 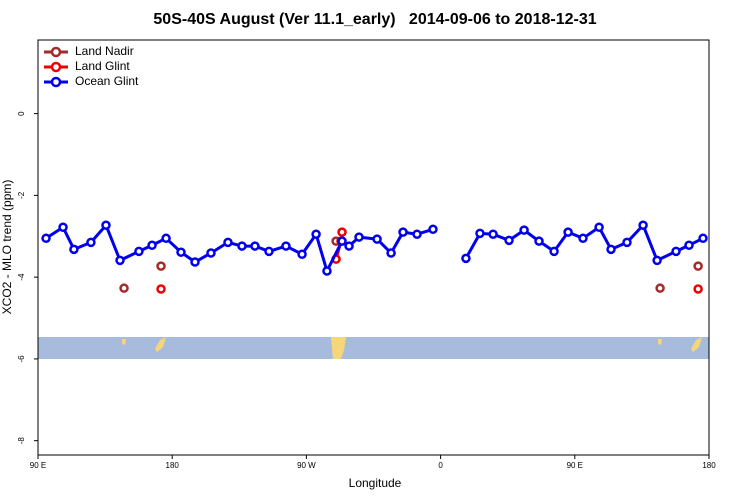 What do you see at coordinates (104, 51) in the screenshot?
I see `legend-label: Land Nadir` at bounding box center [104, 51].